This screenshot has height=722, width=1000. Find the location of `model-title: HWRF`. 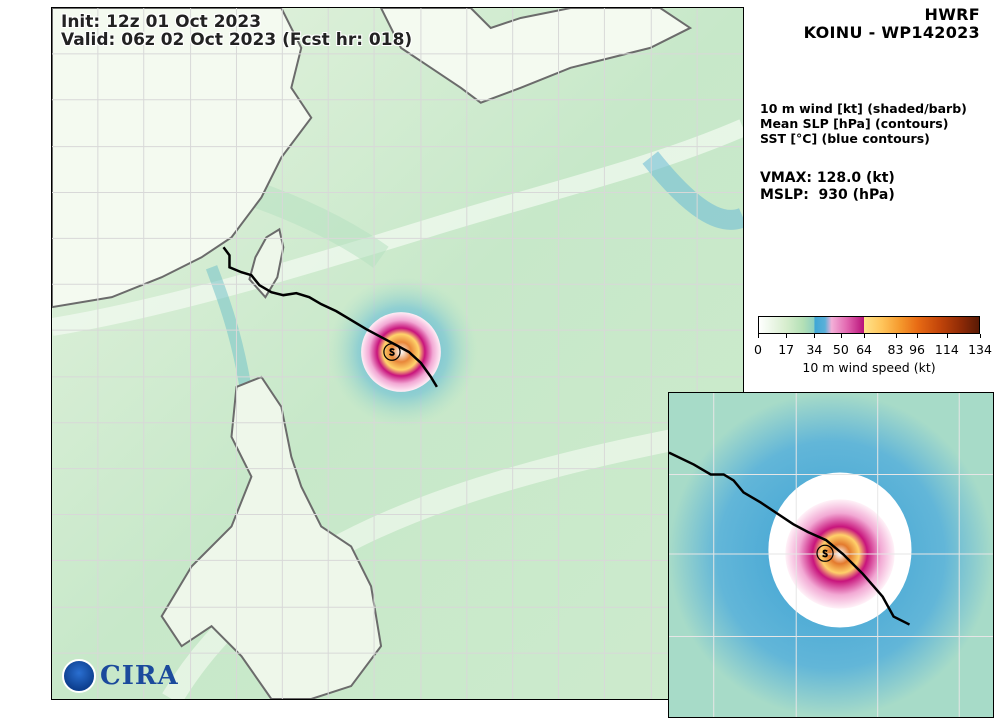

model-title: HWRF is located at coordinates (952, 14).